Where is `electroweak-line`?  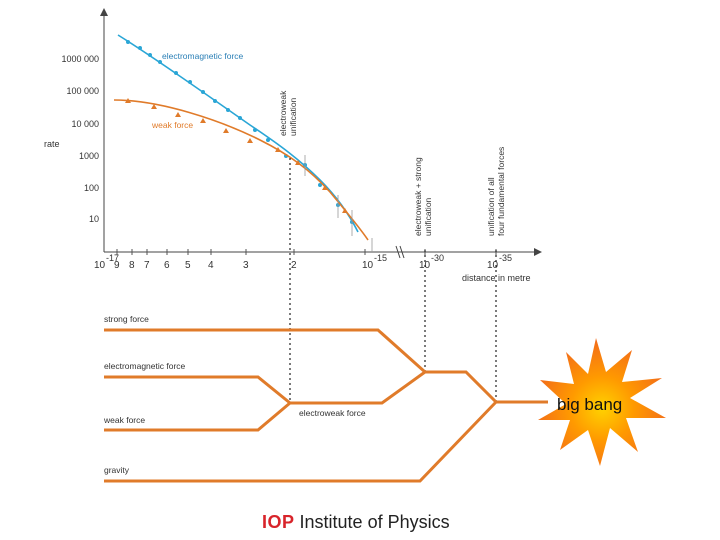 electroweak-line is located at coordinates (358, 387).